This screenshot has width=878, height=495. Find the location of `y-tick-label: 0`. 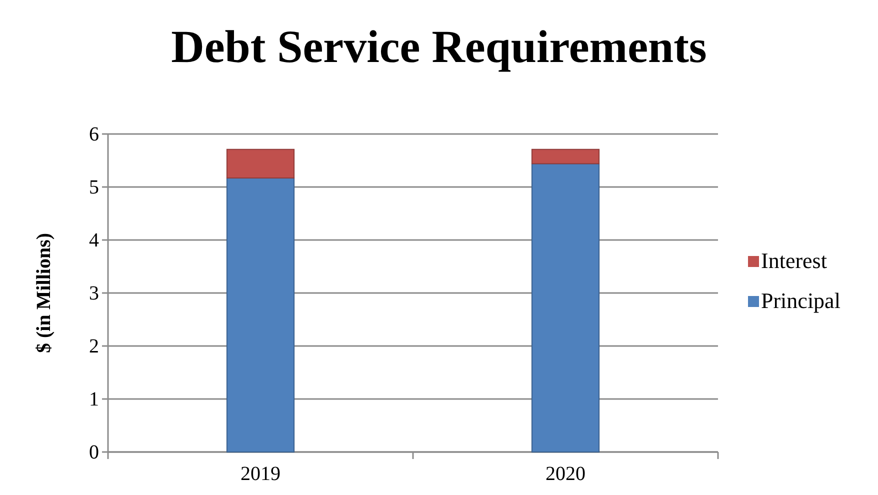

y-tick-label: 0 is located at coordinates (94, 452).